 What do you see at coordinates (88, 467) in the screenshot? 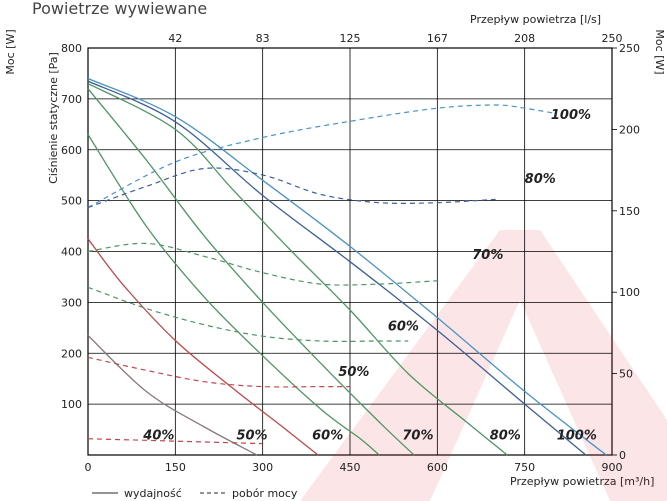
I see `x-tick-label: 0` at bounding box center [88, 467].